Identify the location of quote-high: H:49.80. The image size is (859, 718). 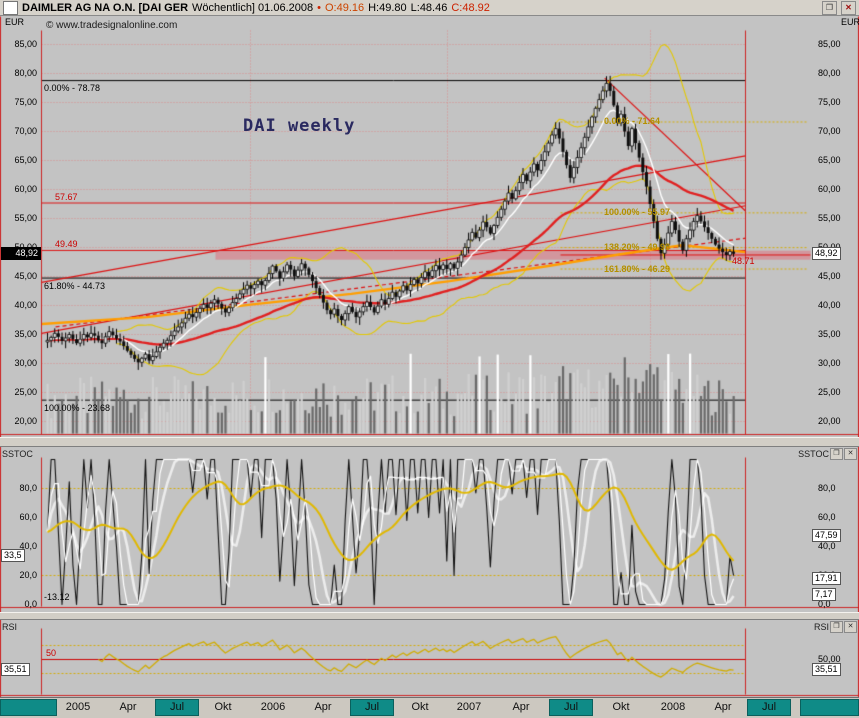
(387, 7).